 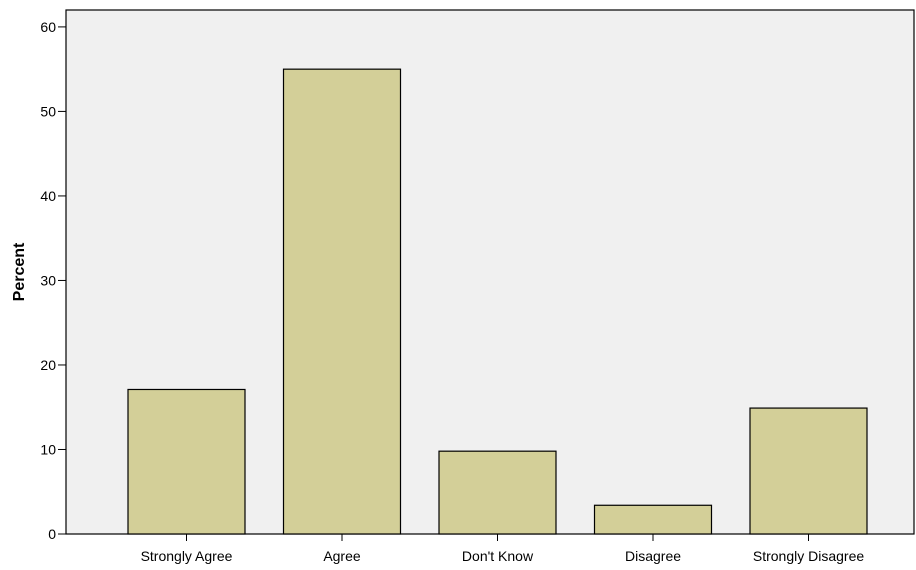 What do you see at coordinates (19, 271) in the screenshot?
I see `y-axis-title: Percent` at bounding box center [19, 271].